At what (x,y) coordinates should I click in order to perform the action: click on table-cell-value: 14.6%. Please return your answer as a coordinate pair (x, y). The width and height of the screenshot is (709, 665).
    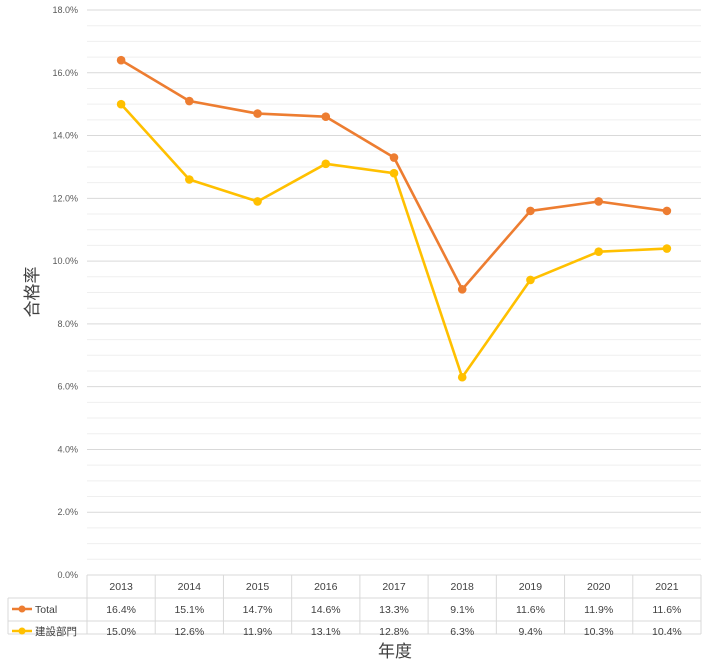
    Looking at the image, I should click on (326, 610).